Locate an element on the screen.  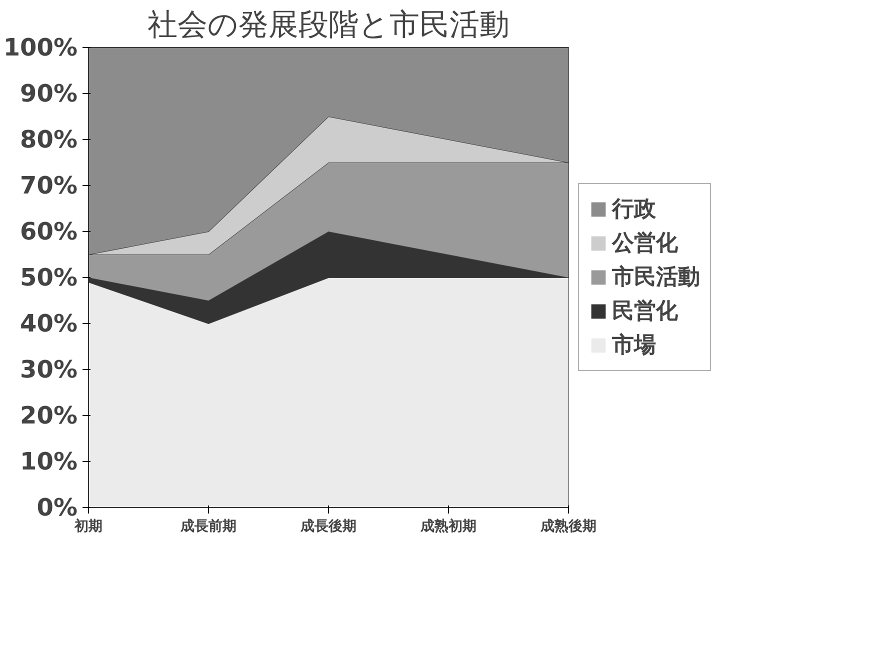
y-tick-label: 100% is located at coordinates (40, 48).